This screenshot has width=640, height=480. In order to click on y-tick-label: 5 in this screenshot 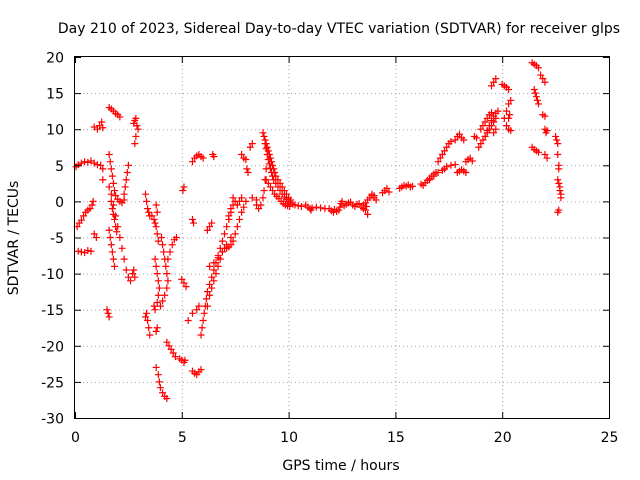, I will do `click(59, 167)`.